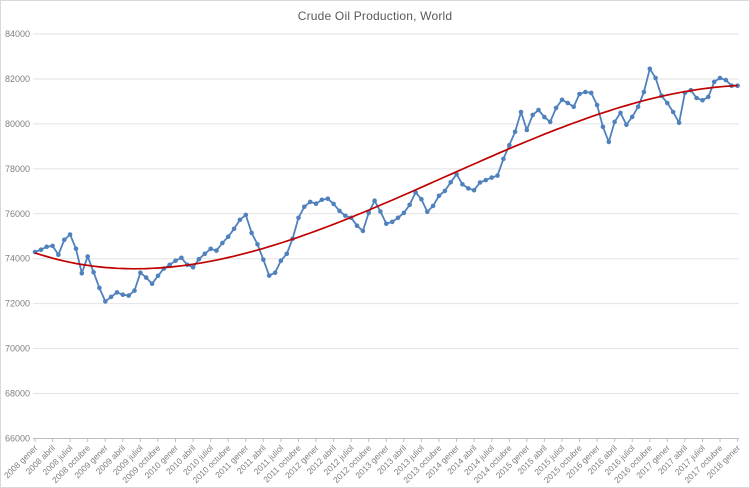  What do you see at coordinates (17, 79) in the screenshot?
I see `y-tick-label: 82000` at bounding box center [17, 79].